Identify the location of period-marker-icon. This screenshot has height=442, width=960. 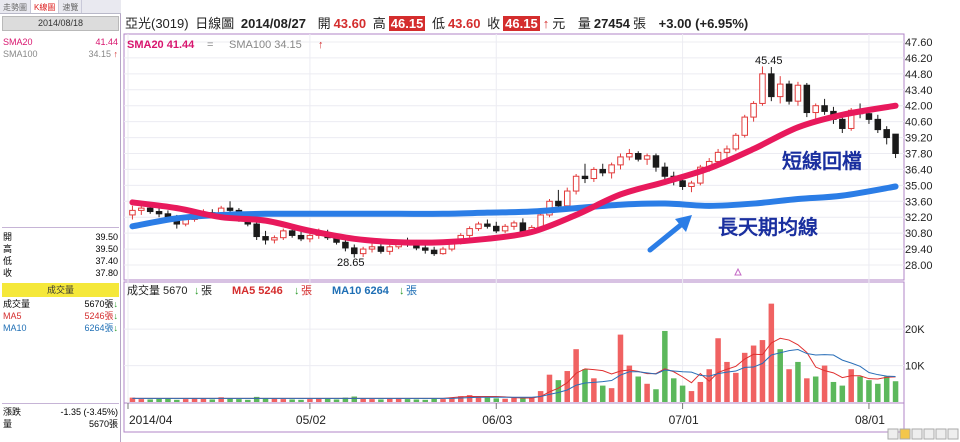
(738, 271).